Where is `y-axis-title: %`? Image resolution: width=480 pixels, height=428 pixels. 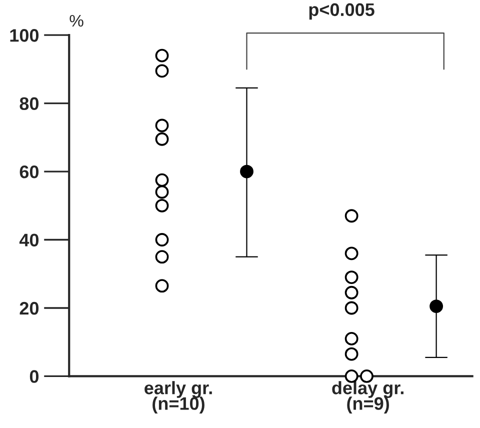
y-axis-title: % is located at coordinates (77, 20).